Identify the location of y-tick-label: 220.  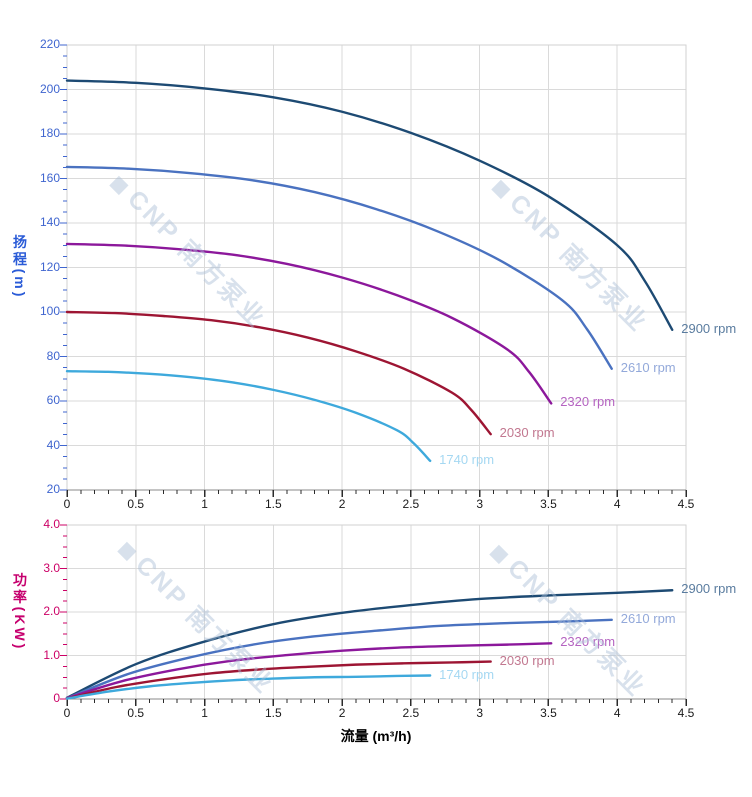
(49, 44).